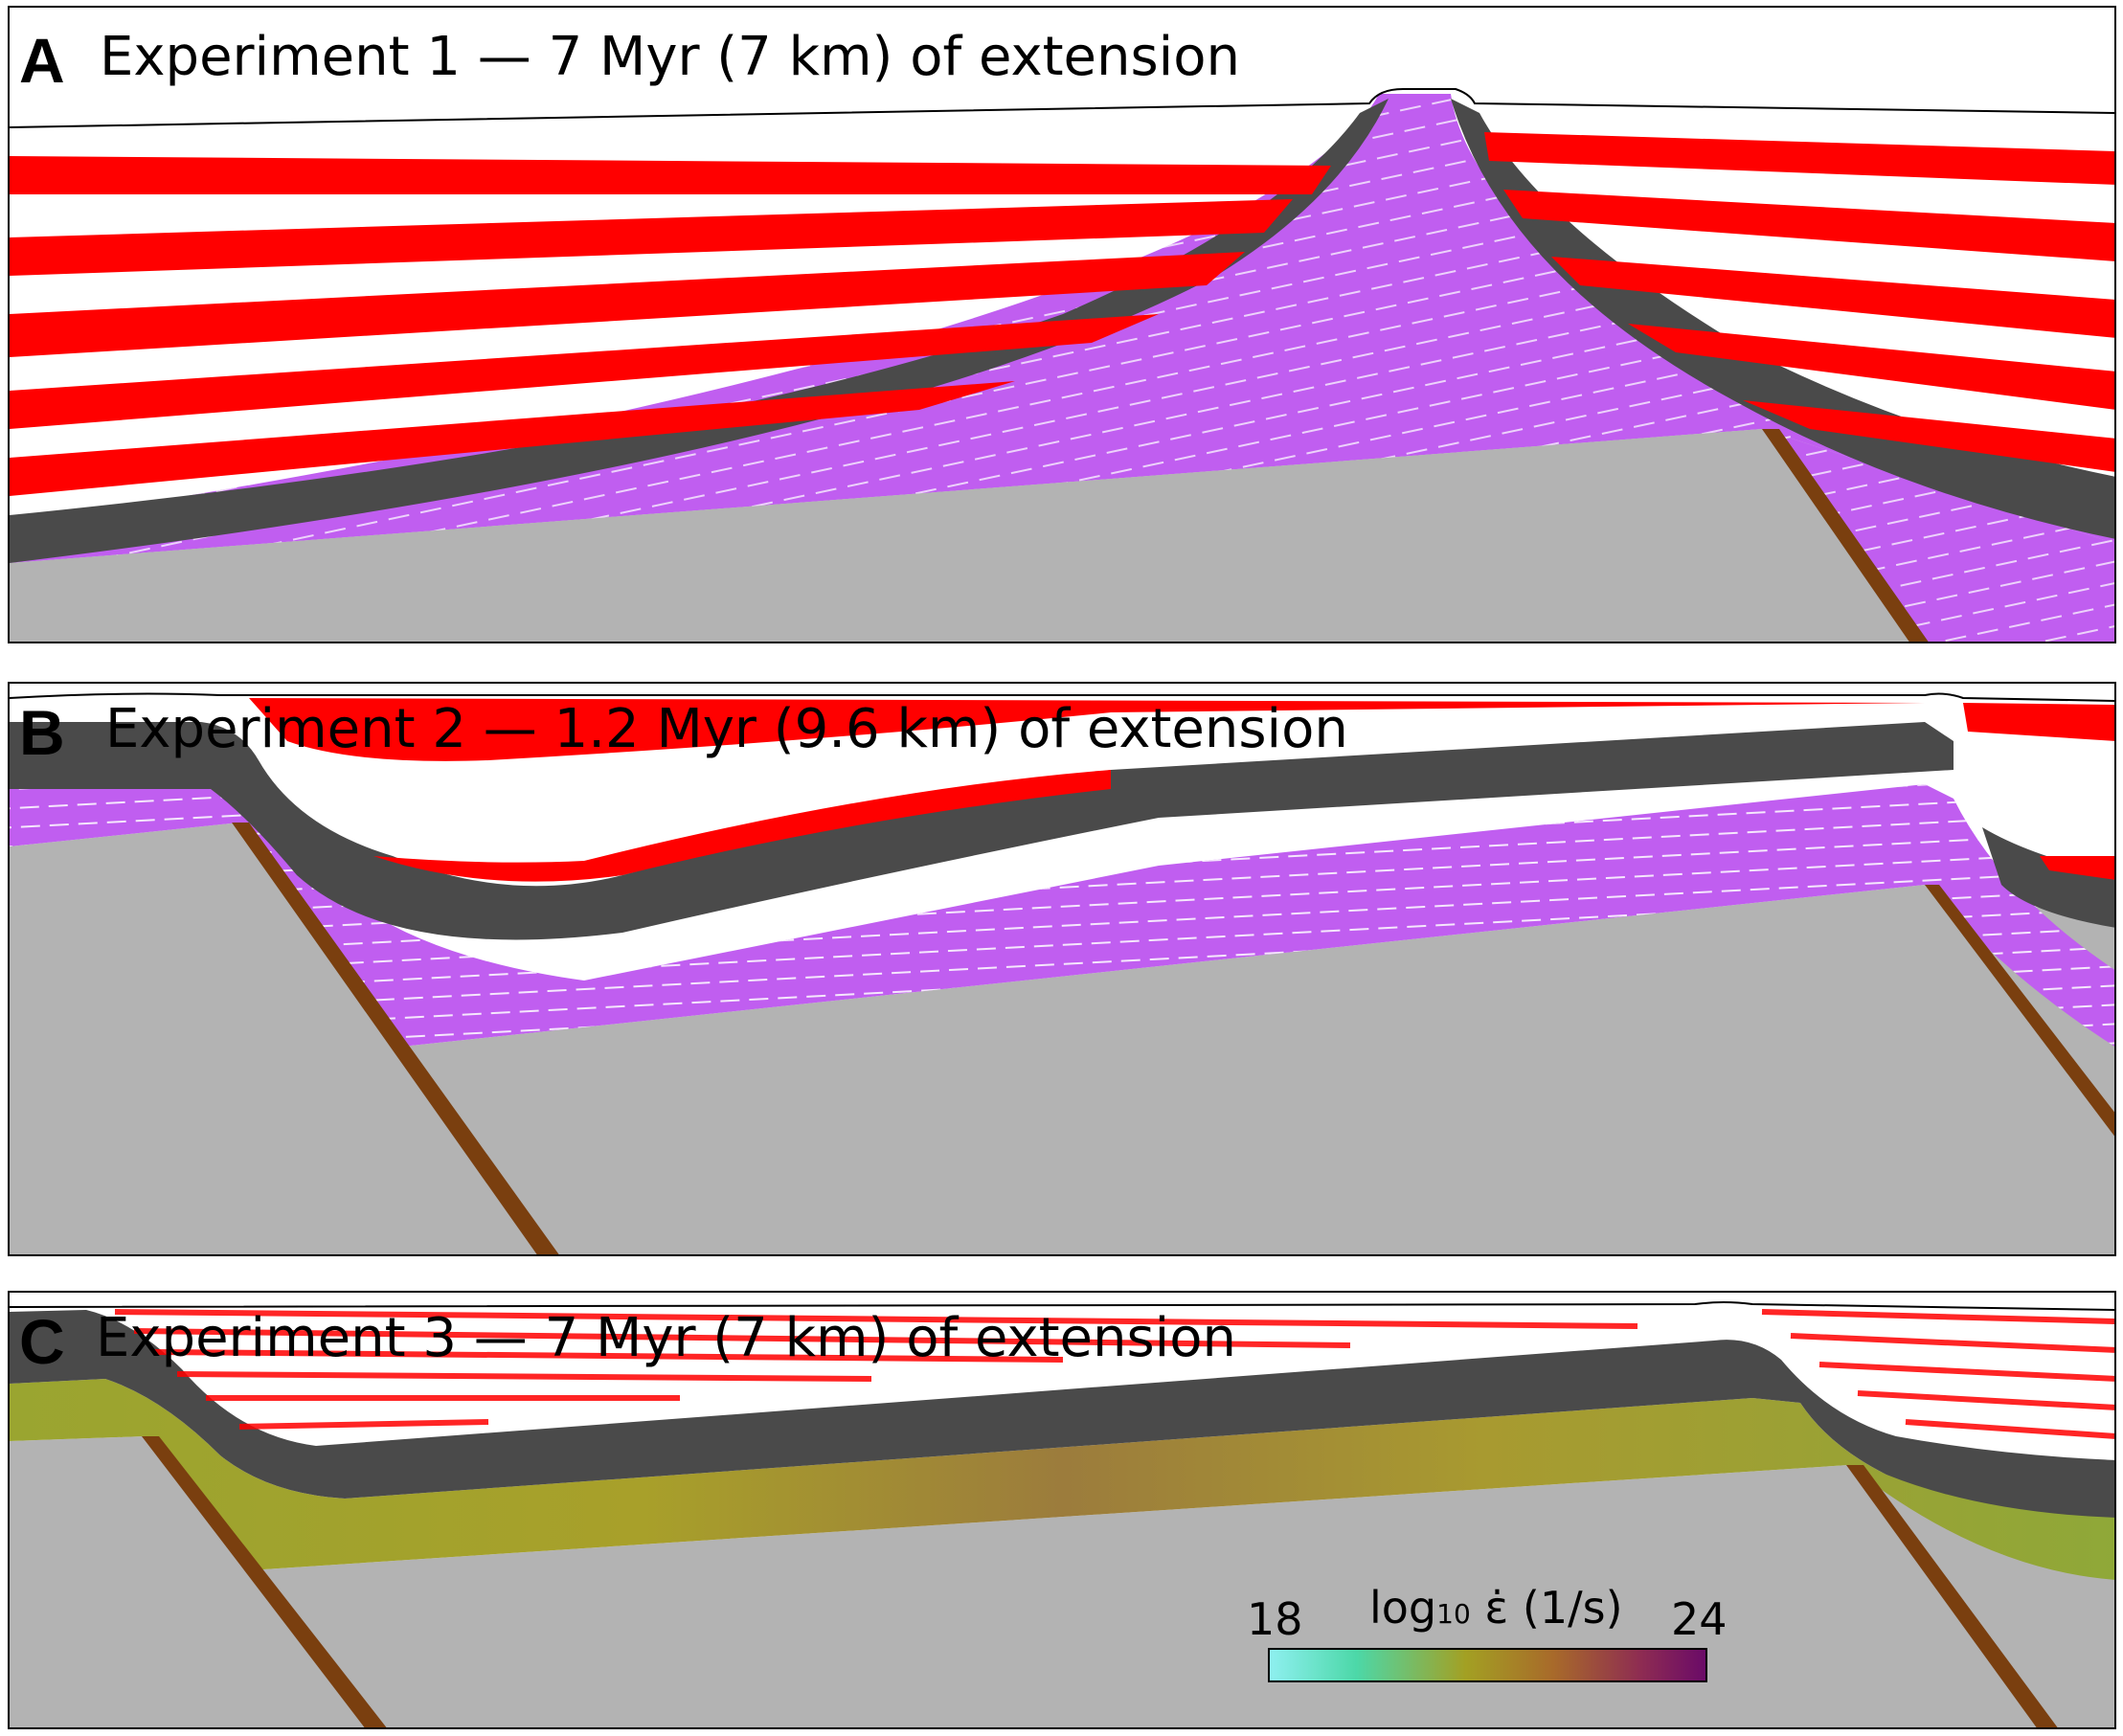 This screenshot has width=2123, height=1736. What do you see at coordinates (42, 60) in the screenshot?
I see `panel-label-a: A` at bounding box center [42, 60].